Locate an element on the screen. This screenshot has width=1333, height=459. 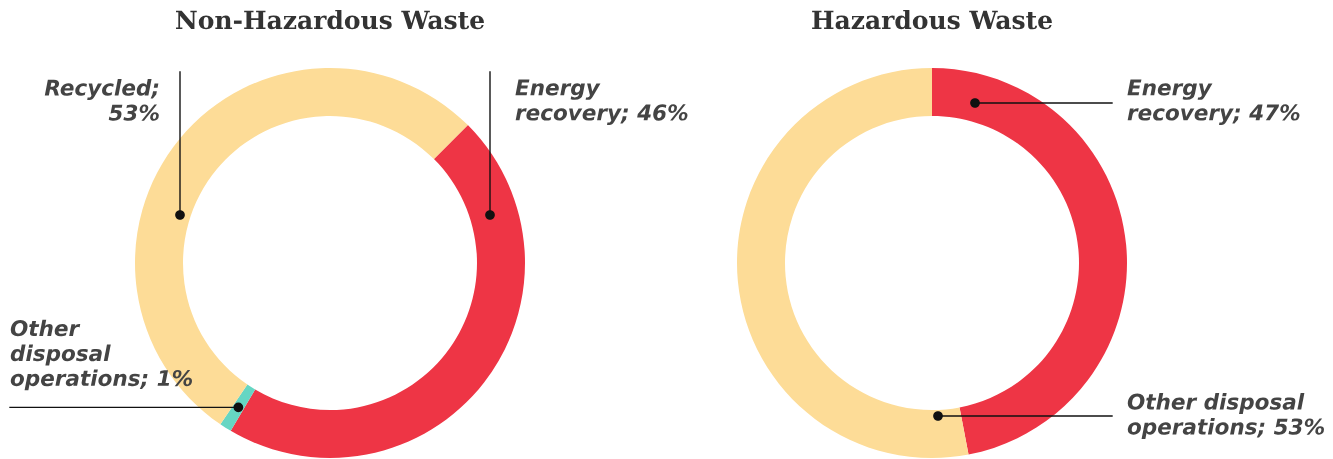
slice-label: Energy recovery; 47% is located at coordinates (1213, 102).